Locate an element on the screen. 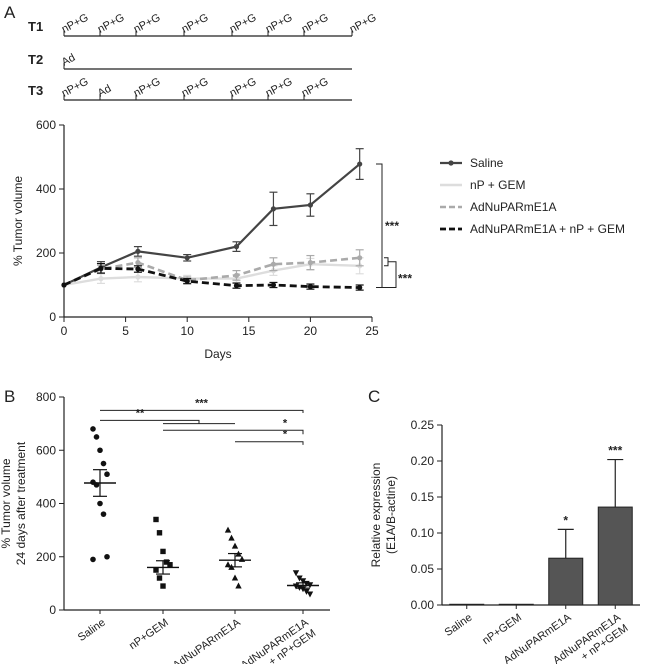 The height and width of the screenshot is (664, 650). y-tick-label: 0.05 is located at coordinates (423, 569).